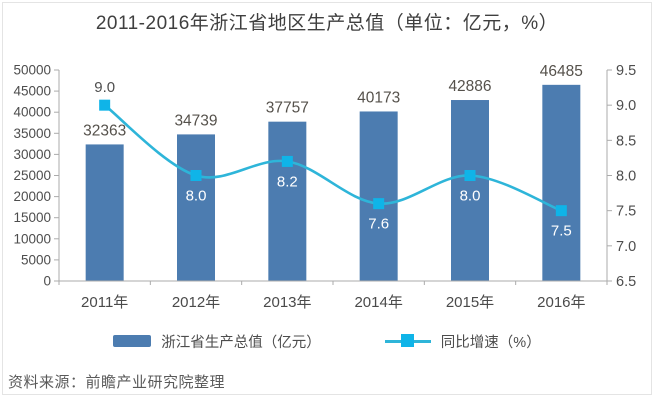 Image resolution: width=654 pixels, height=400 pixels. I want to click on left-axis-tick-label: 35000, so click(32, 133).